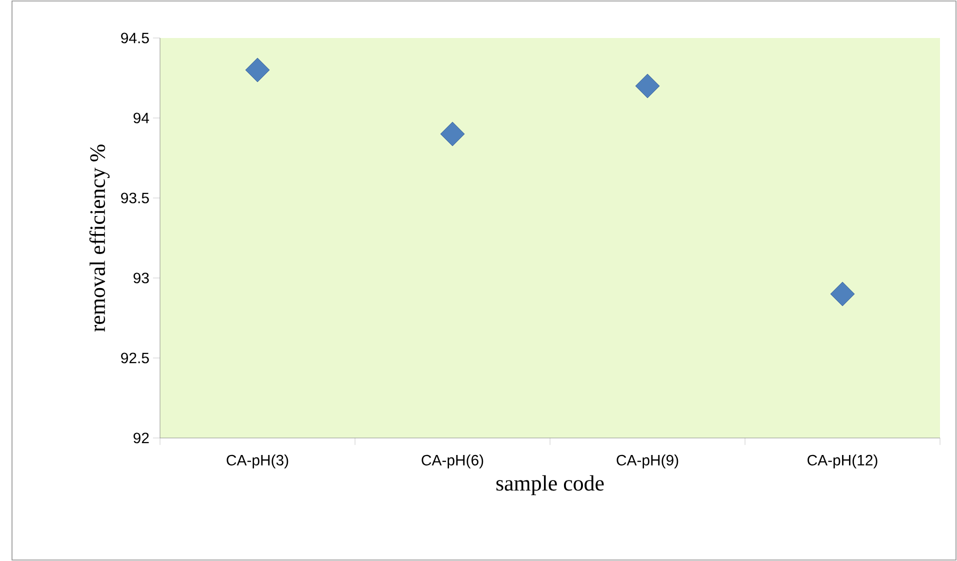 The width and height of the screenshot is (957, 561). What do you see at coordinates (141, 438) in the screenshot?
I see `y-tick-label: 92` at bounding box center [141, 438].